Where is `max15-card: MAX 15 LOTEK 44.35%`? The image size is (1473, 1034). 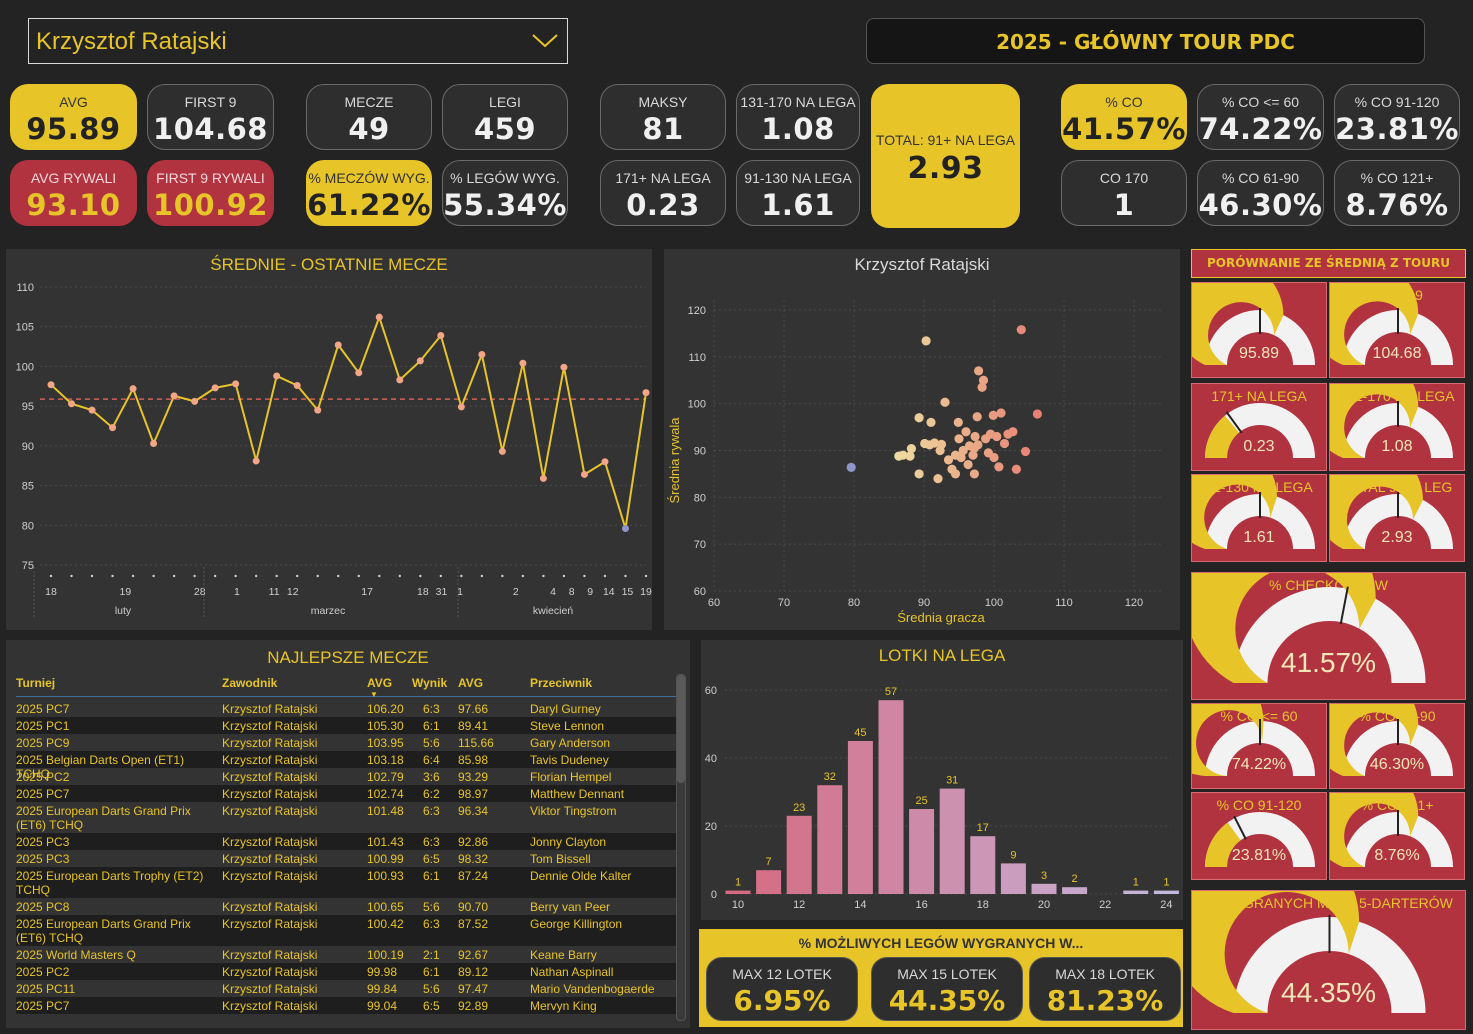 max15-card: MAX 15 LOTEK 44.35% is located at coordinates (947, 989).